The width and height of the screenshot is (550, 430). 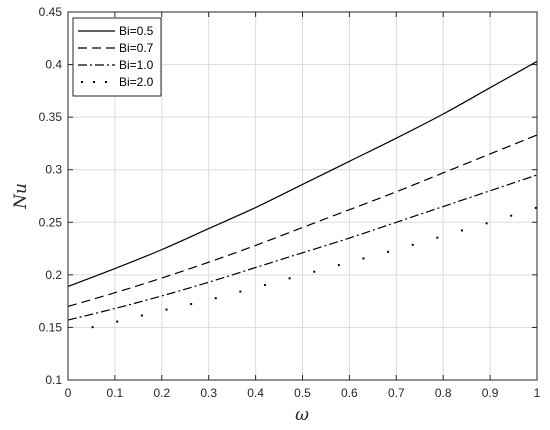 I want to click on legend-label: Bi=2.0, so click(x=136, y=82).